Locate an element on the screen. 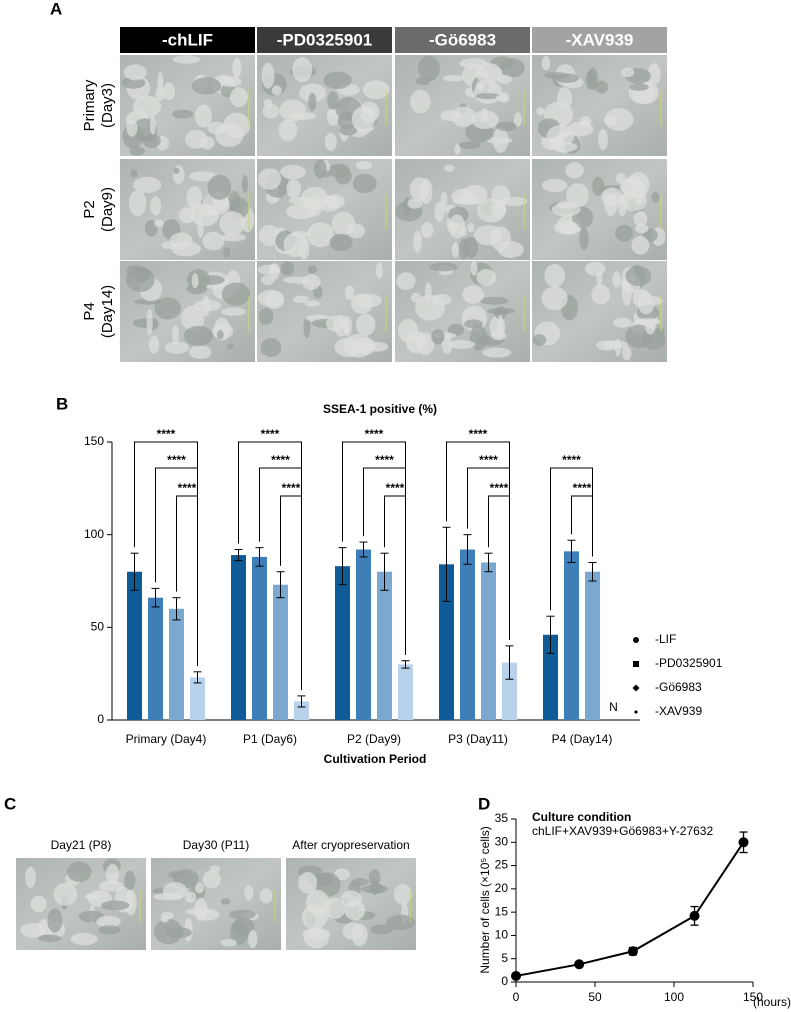 The width and height of the screenshot is (791, 1012). legend-marker is located at coordinates (636, 688).